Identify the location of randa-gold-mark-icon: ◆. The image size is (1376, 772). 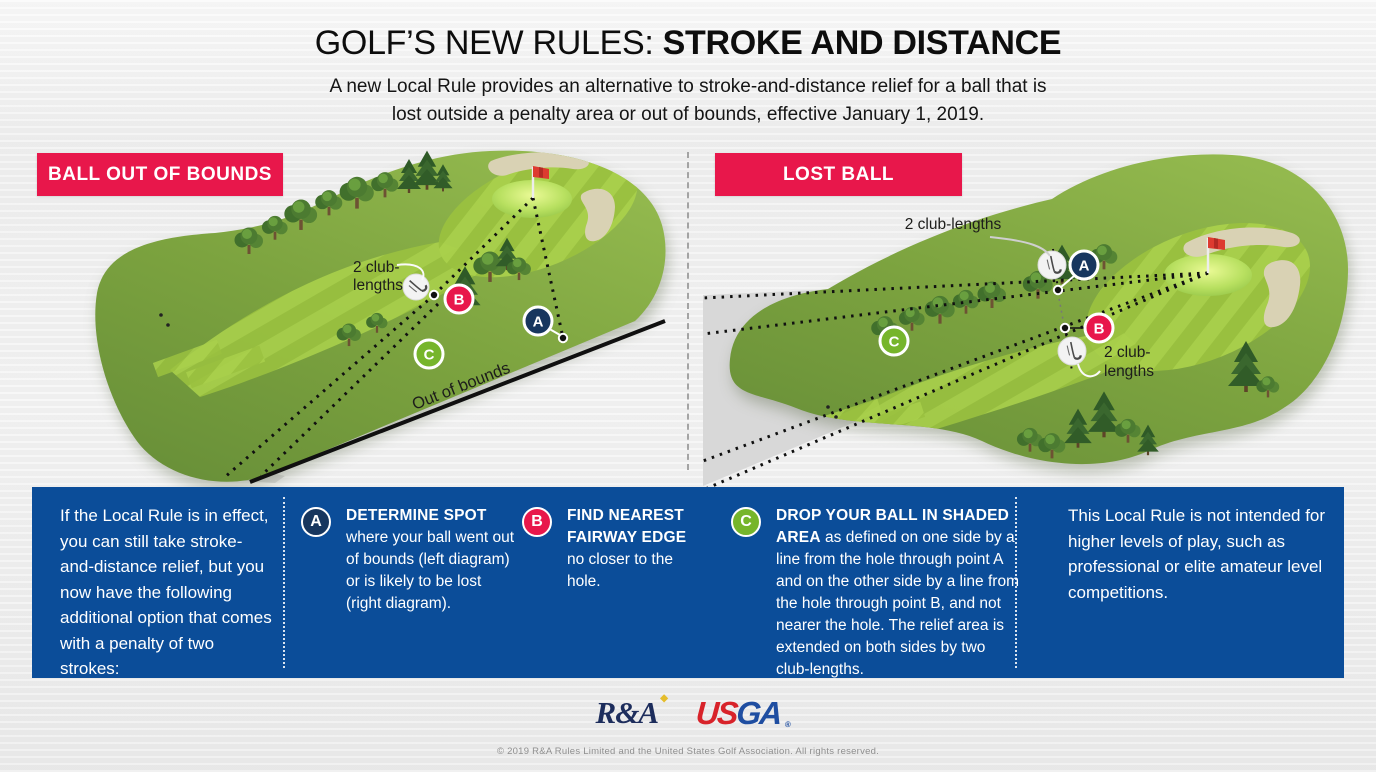
(664, 698).